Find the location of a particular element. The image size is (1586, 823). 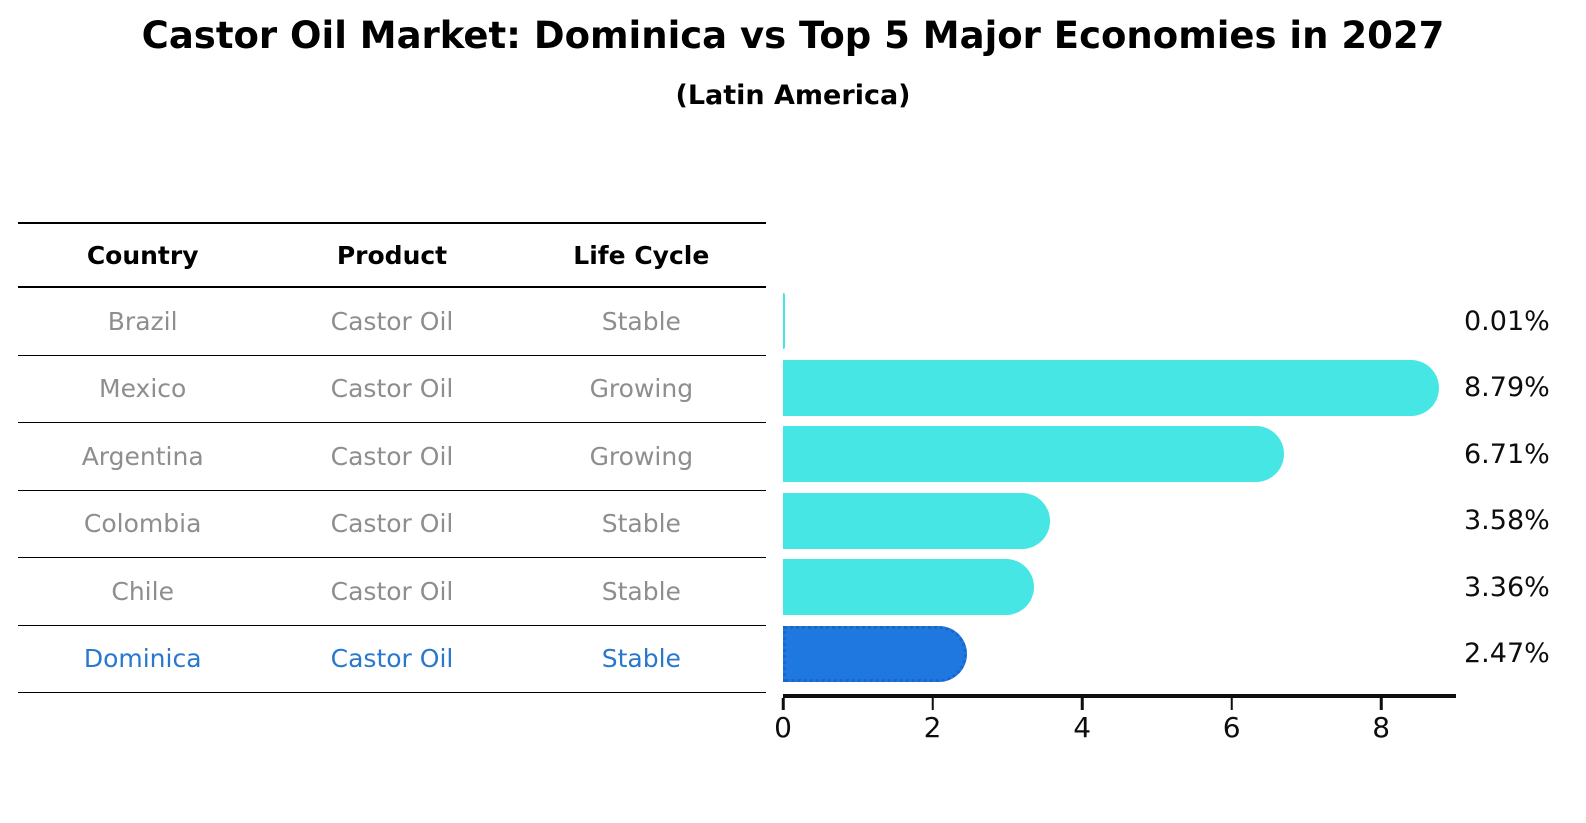

value-row: 8.79% is located at coordinates (1524, 388).